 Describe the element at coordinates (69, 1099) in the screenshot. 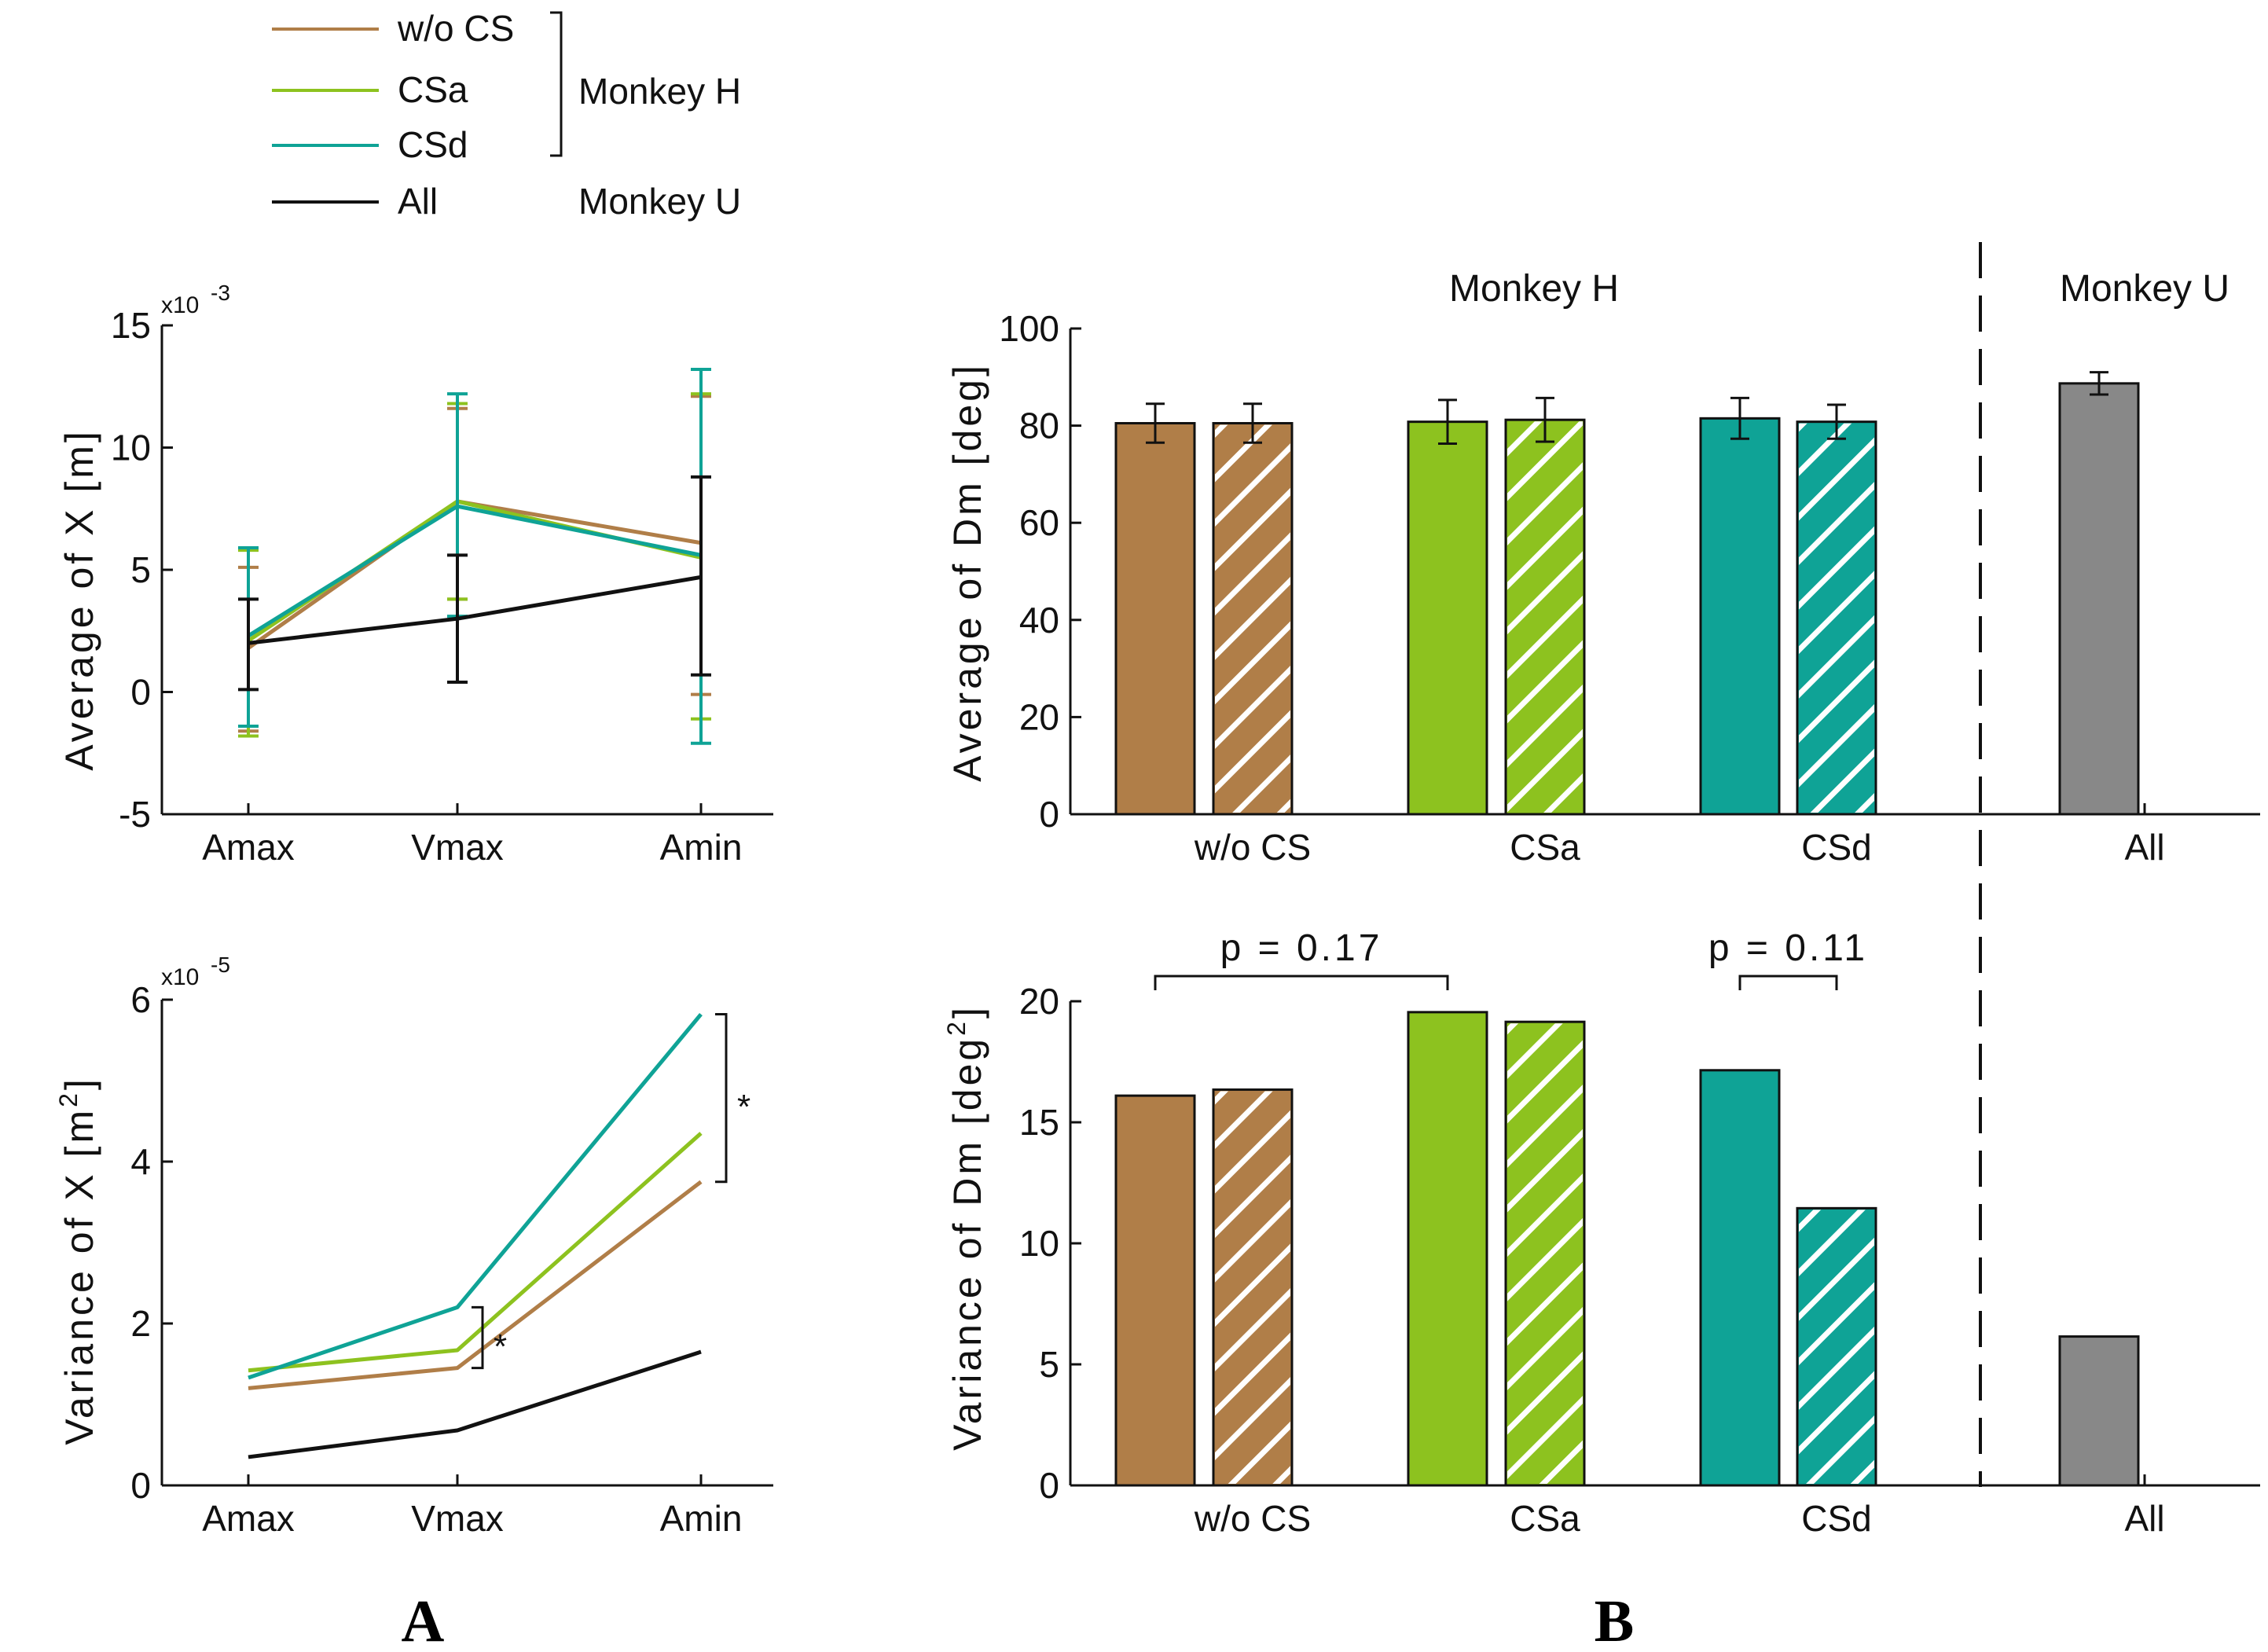

I see `varx-ylabel-sup: 2` at that location.